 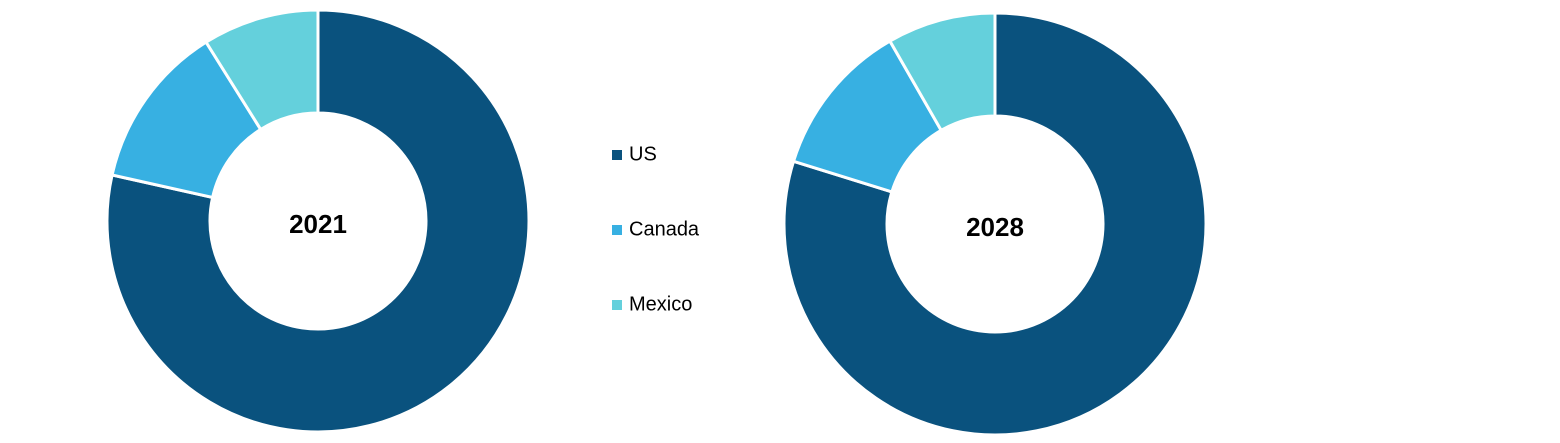 I want to click on legend-label: US, so click(x=643, y=154).